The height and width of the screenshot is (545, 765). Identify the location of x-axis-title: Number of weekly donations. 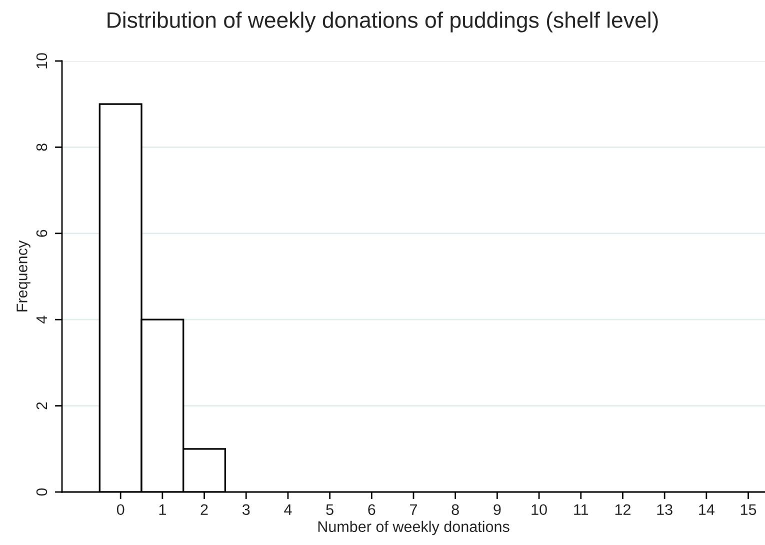
(414, 528).